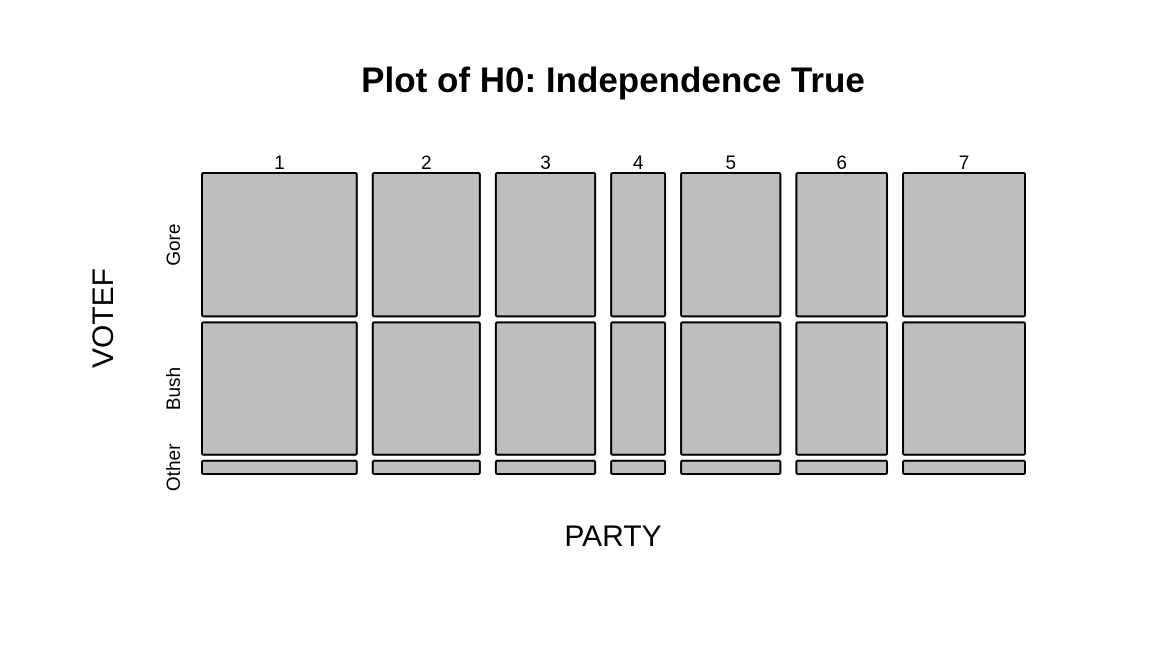 Image resolution: width=1152 pixels, height=672 pixels. I want to click on tile-7-bush, so click(964, 388).